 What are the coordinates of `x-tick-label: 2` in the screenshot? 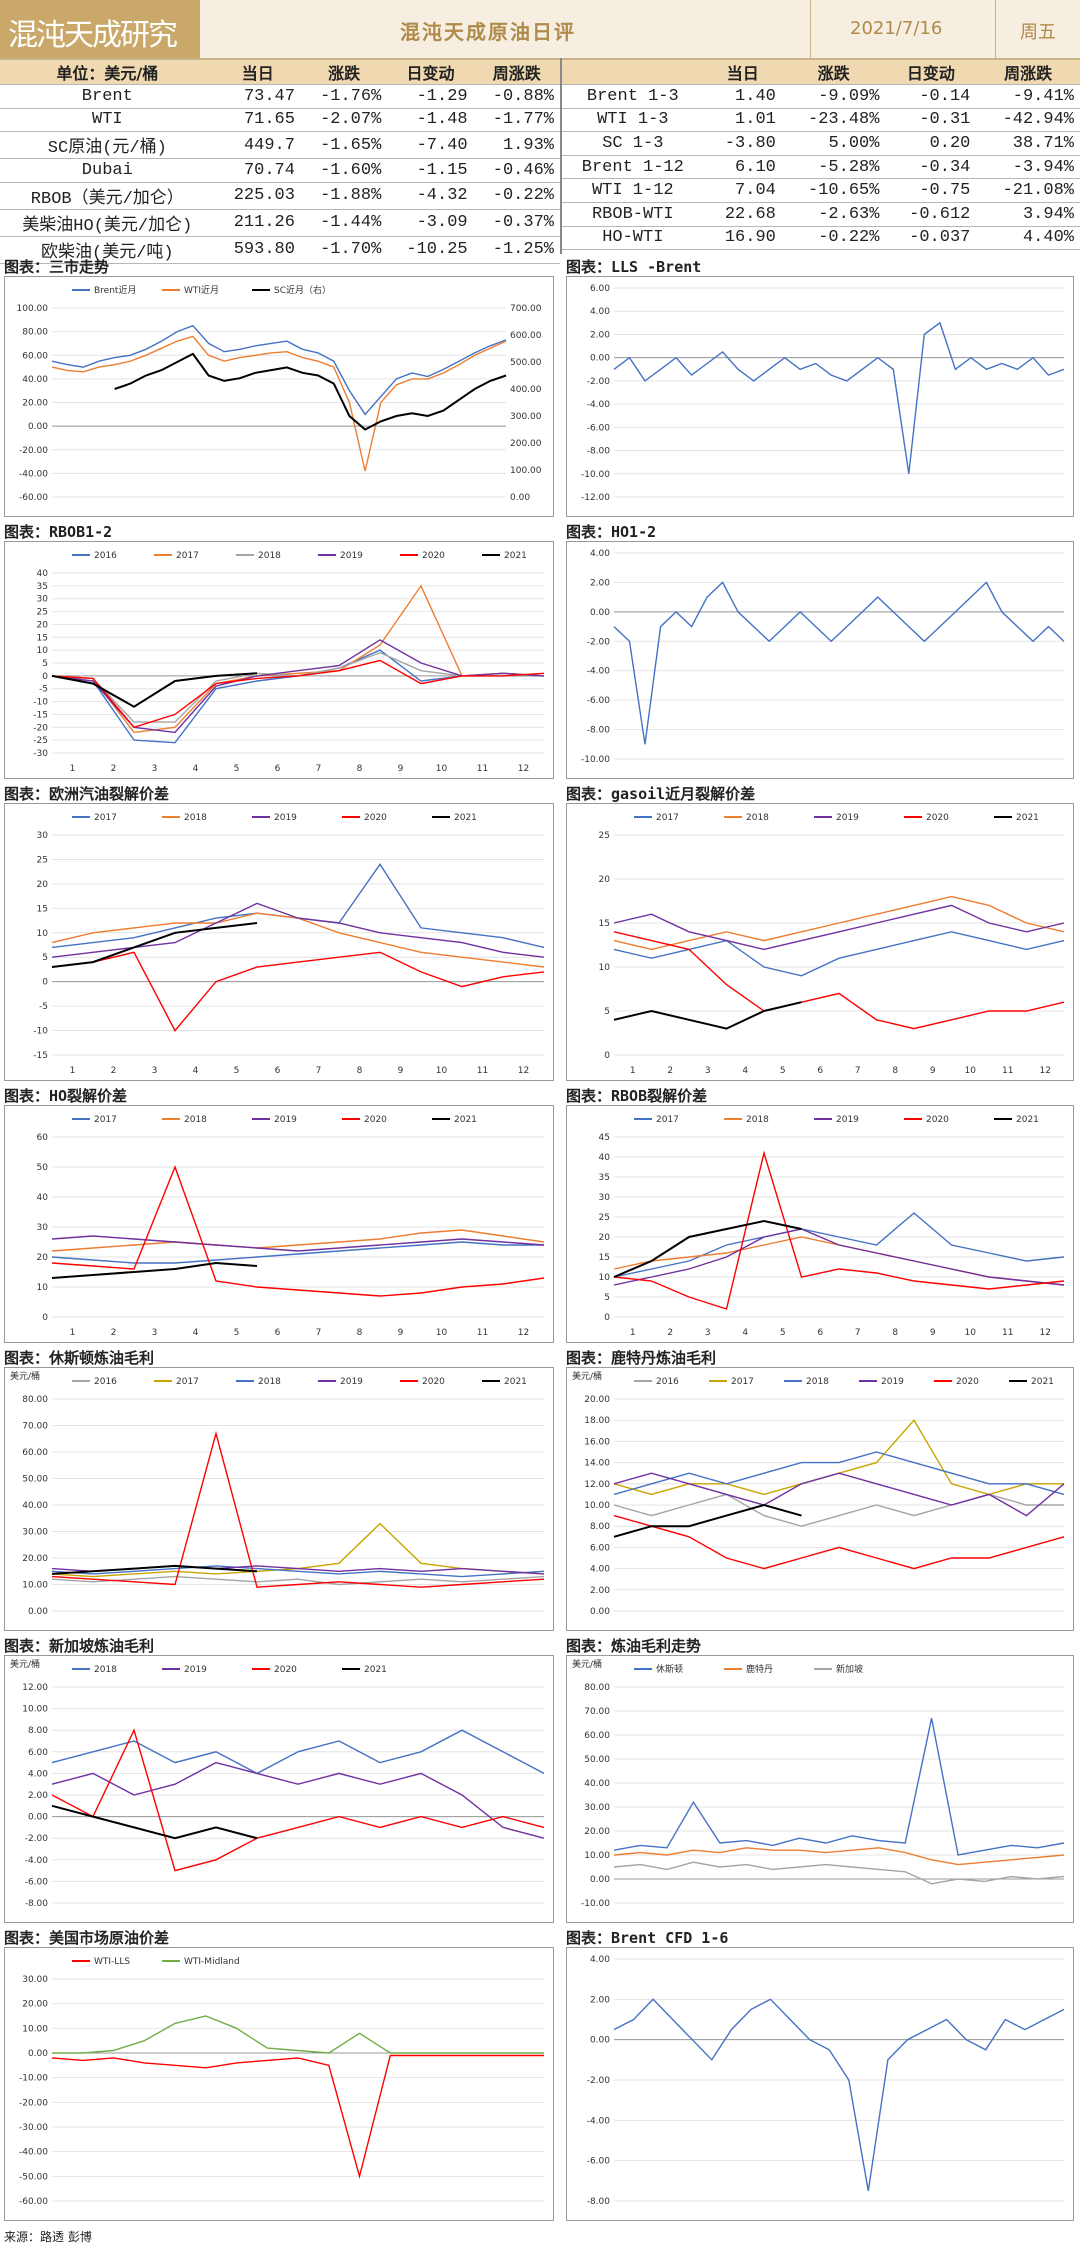 It's located at (114, 769).